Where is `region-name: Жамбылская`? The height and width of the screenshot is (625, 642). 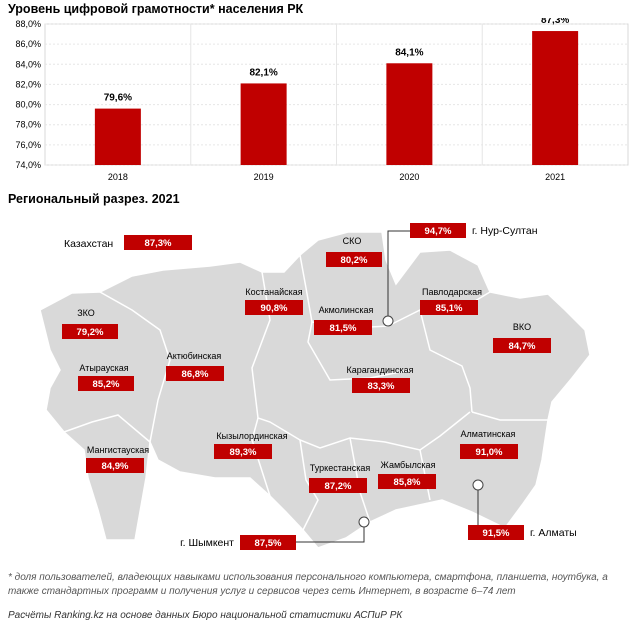 region-name: Жамбылская is located at coordinates (408, 465).